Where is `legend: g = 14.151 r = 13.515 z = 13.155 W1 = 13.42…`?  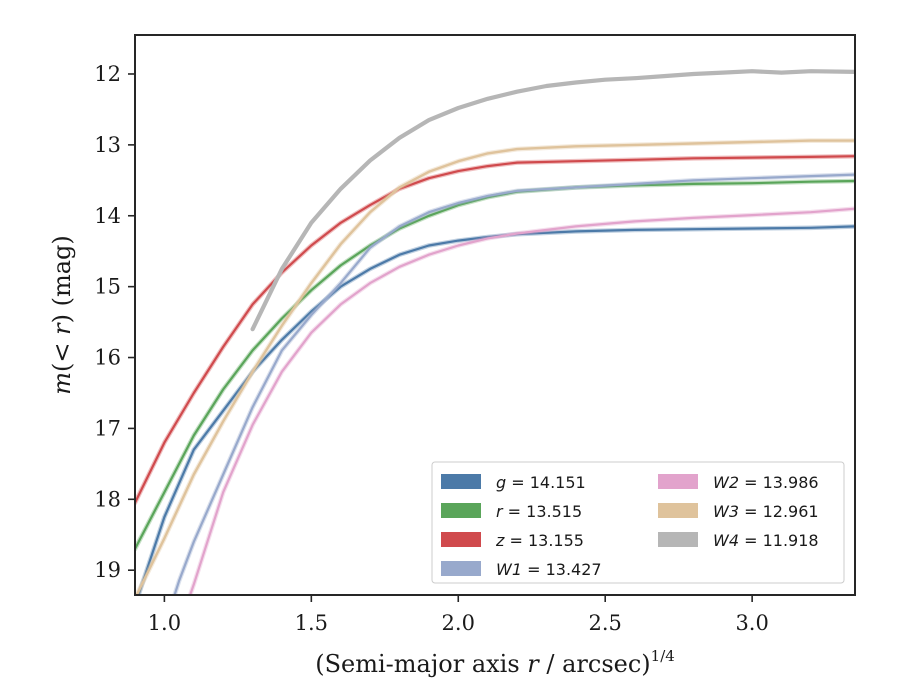 legend: g = 14.151 r = 13.515 z = 13.155 W1 = 13.42… is located at coordinates (638, 522).